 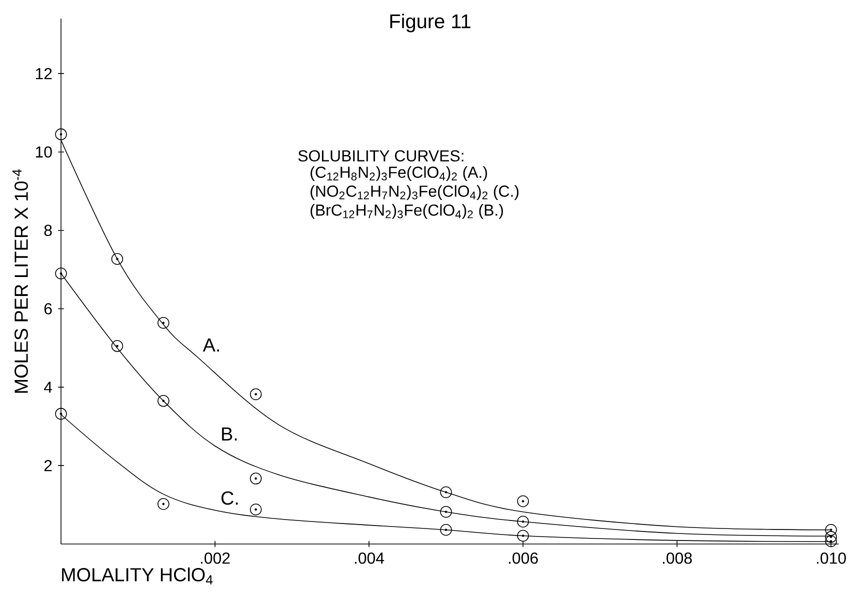 I want to click on x-tick-label: .006, so click(x=523, y=558).